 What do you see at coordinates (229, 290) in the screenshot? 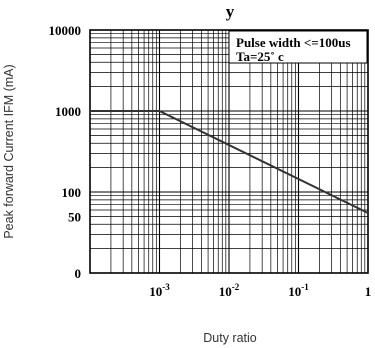
I see `x-tick-label: 10⁻²` at bounding box center [229, 290].